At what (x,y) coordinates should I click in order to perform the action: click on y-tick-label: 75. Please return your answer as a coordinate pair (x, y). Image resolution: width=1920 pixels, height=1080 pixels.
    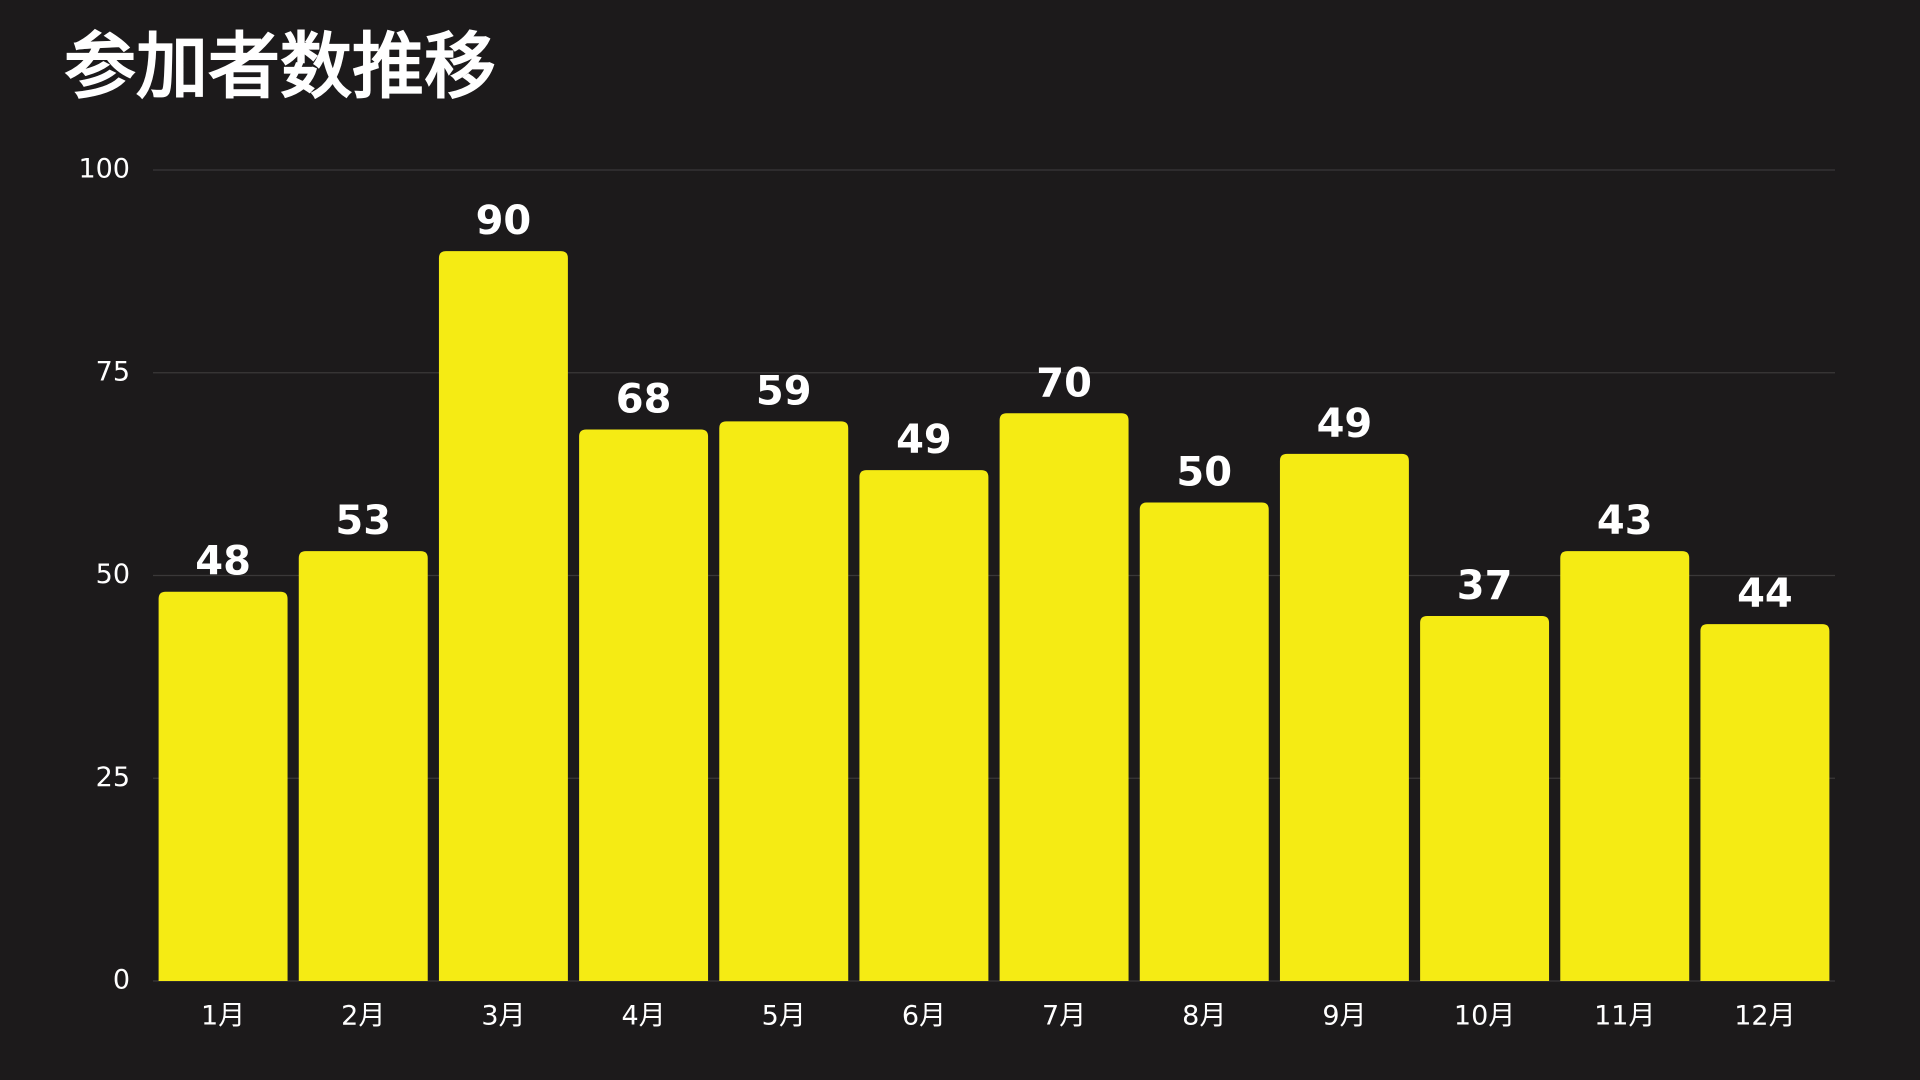
    Looking at the image, I should click on (113, 371).